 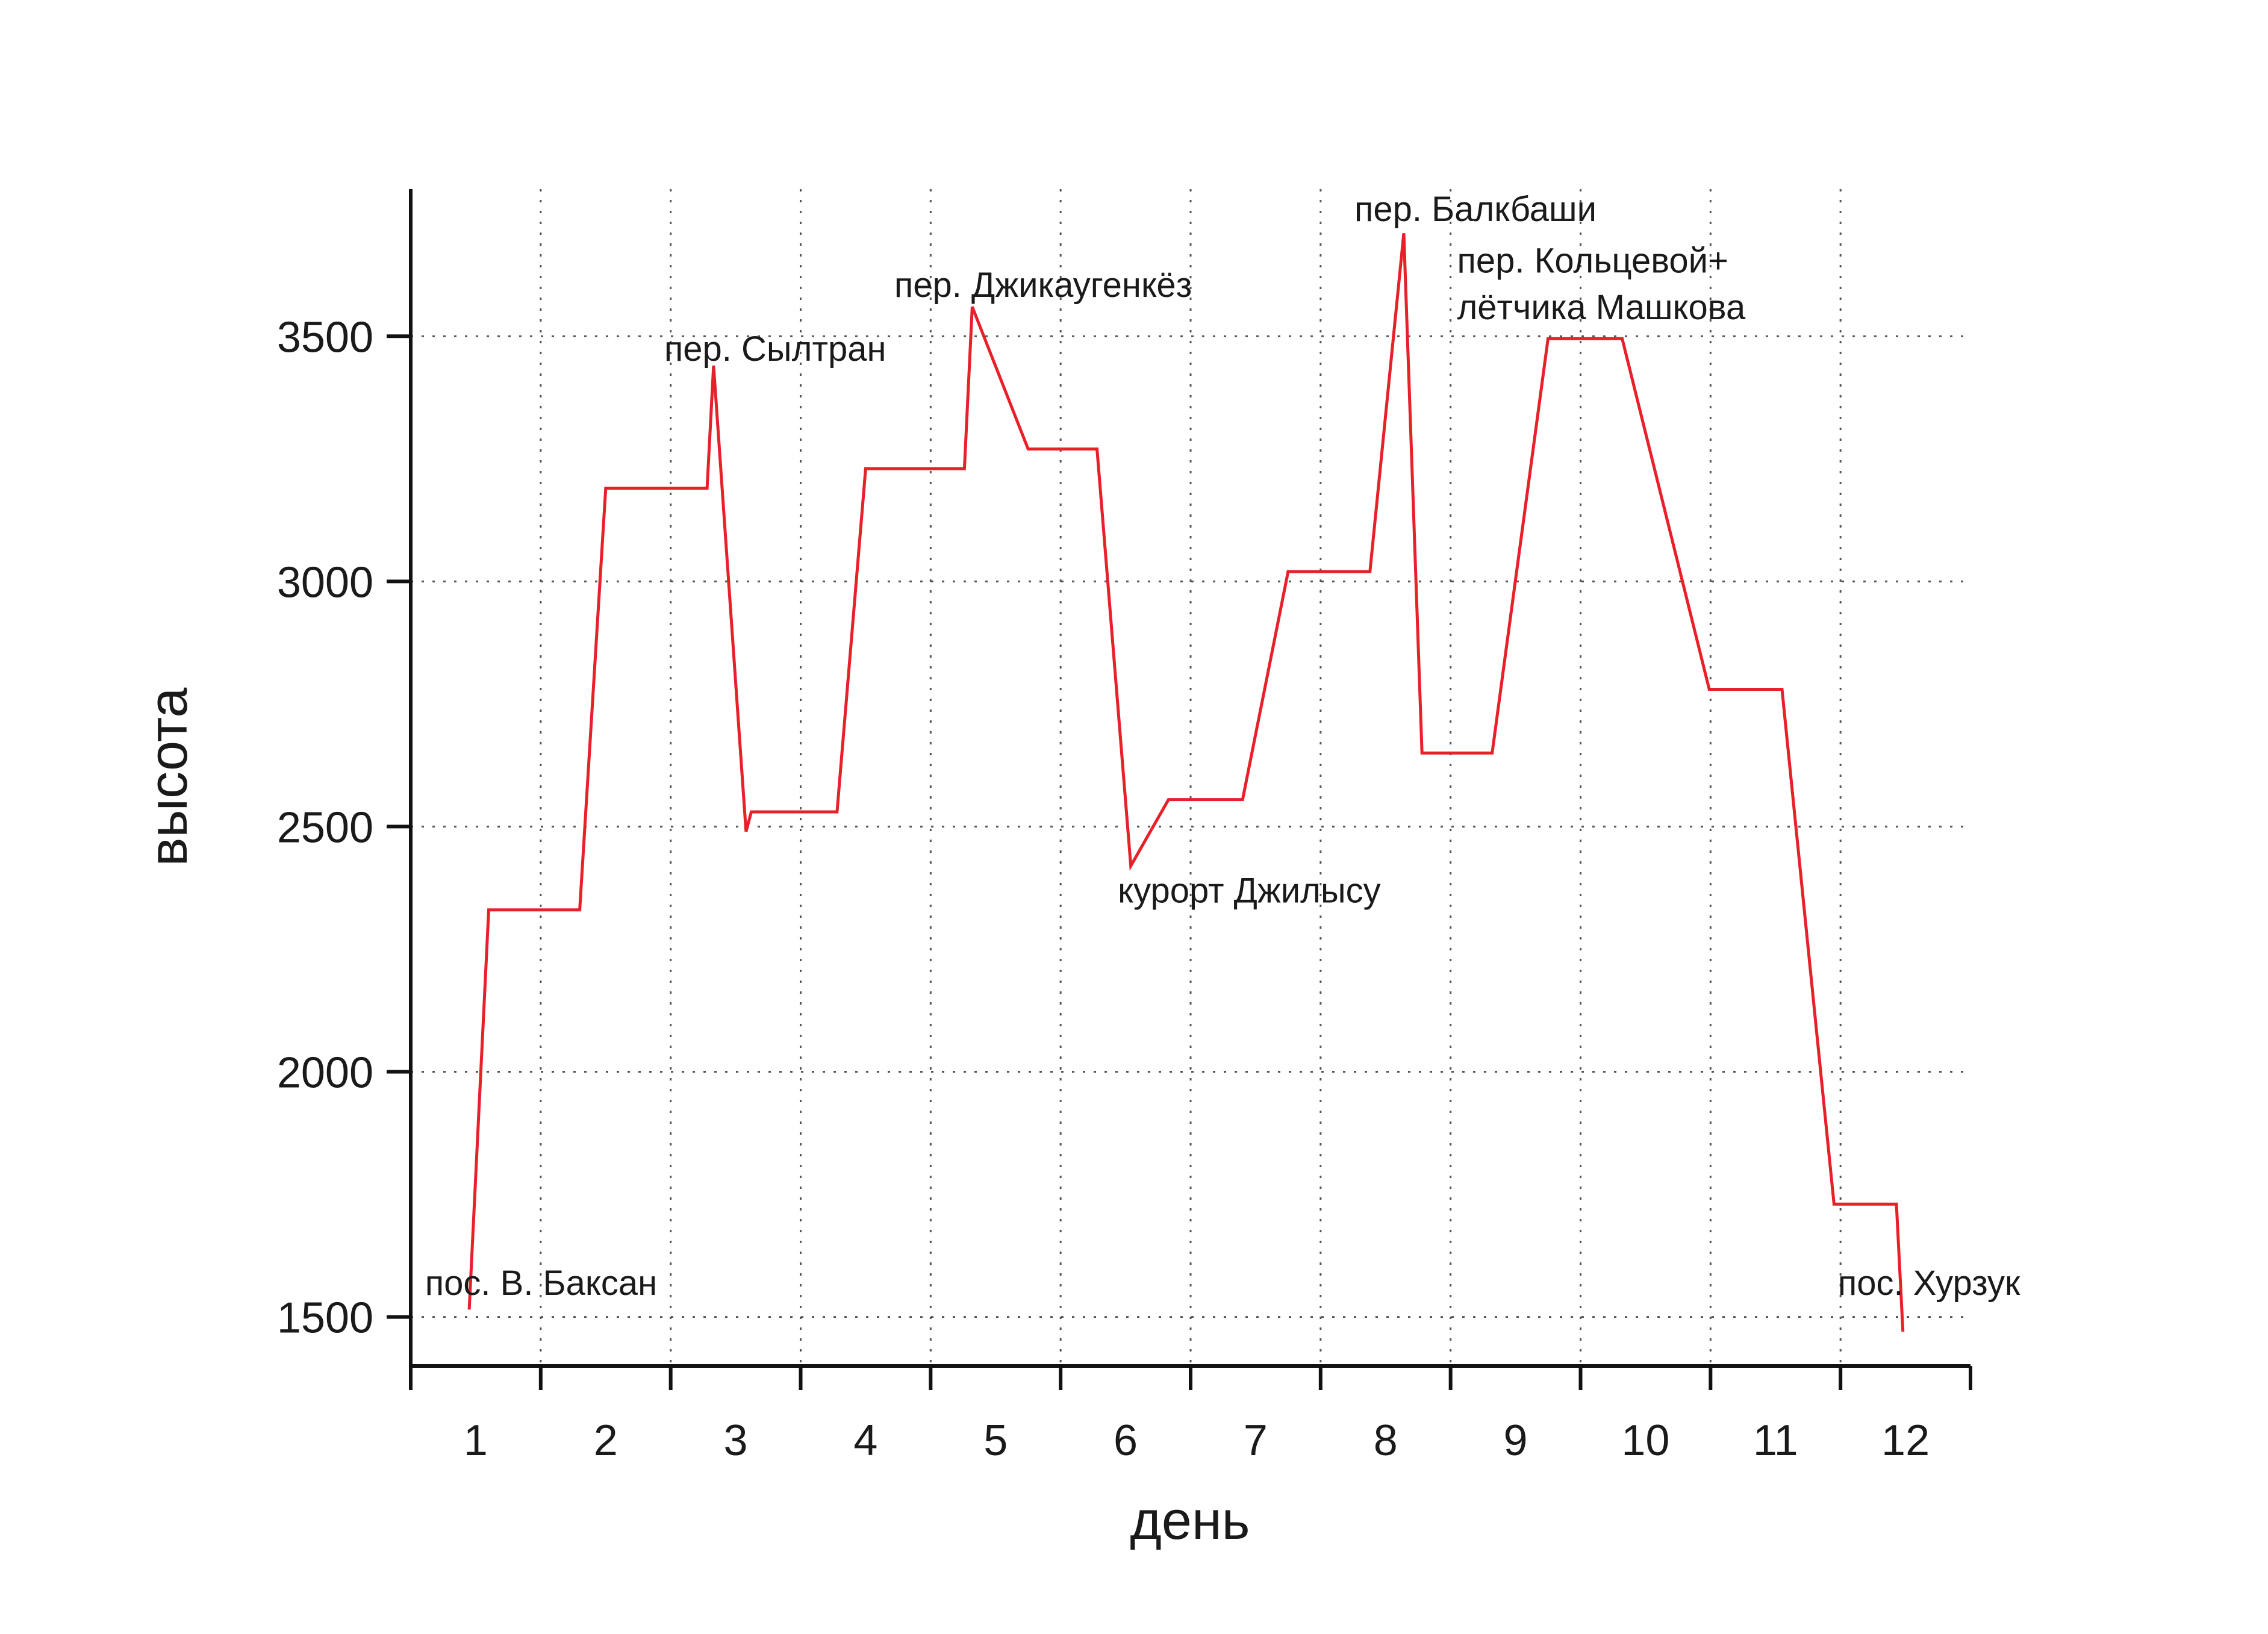 What do you see at coordinates (865, 1441) in the screenshot?
I see `x-tick-label: 4` at bounding box center [865, 1441].